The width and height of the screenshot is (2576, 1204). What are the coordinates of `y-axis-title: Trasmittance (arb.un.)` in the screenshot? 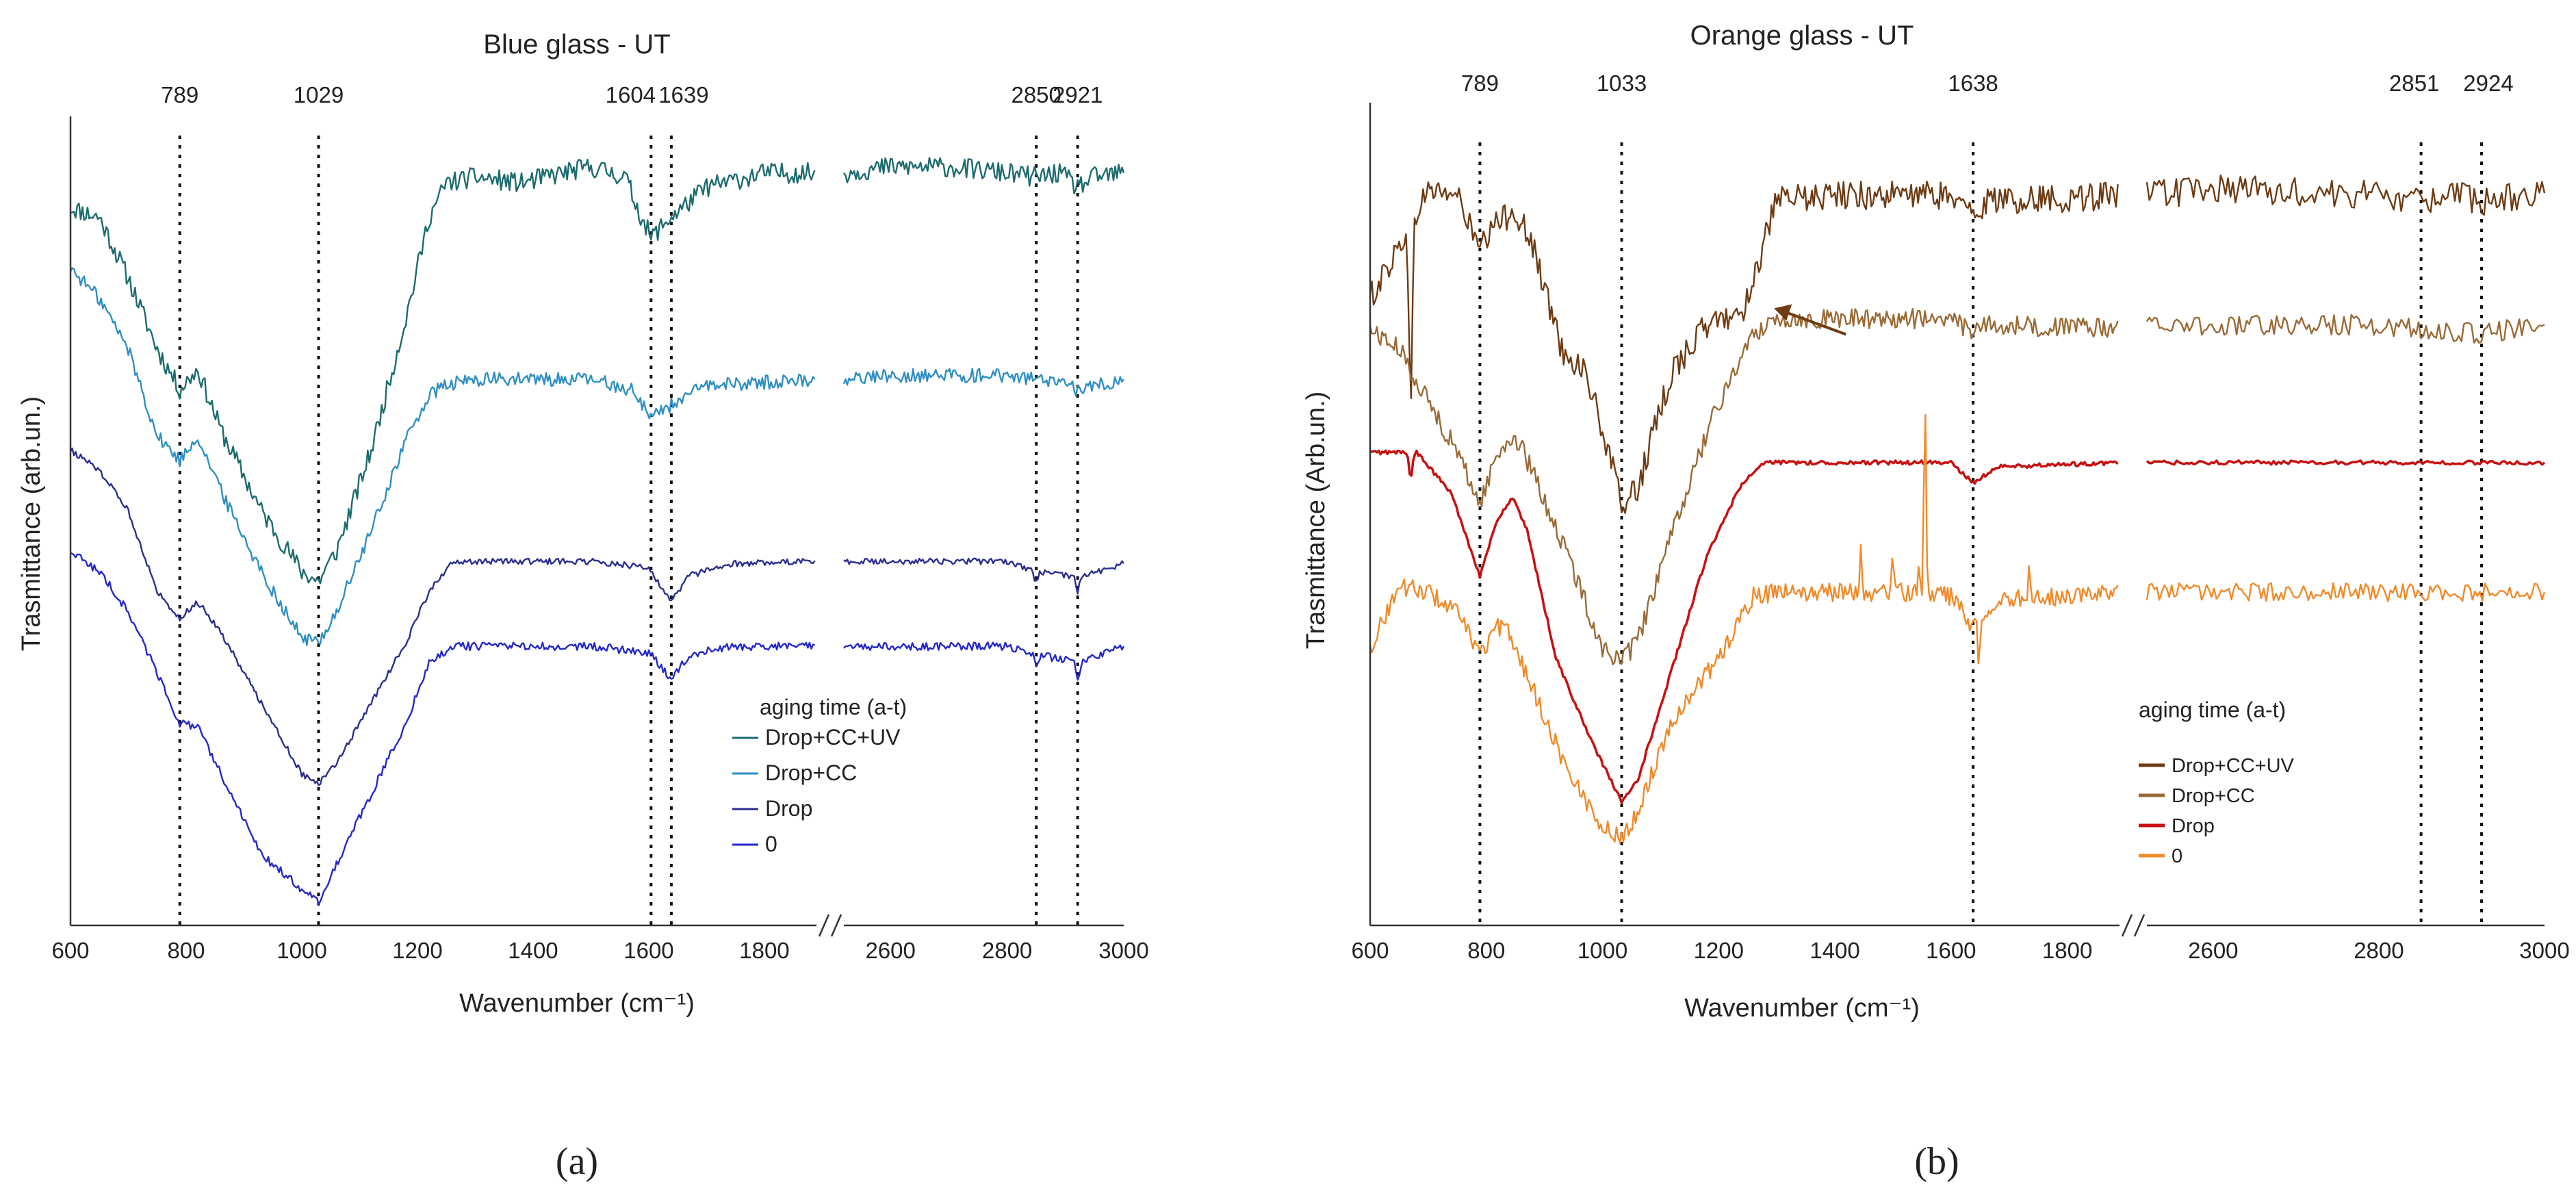 It's located at (31, 523).